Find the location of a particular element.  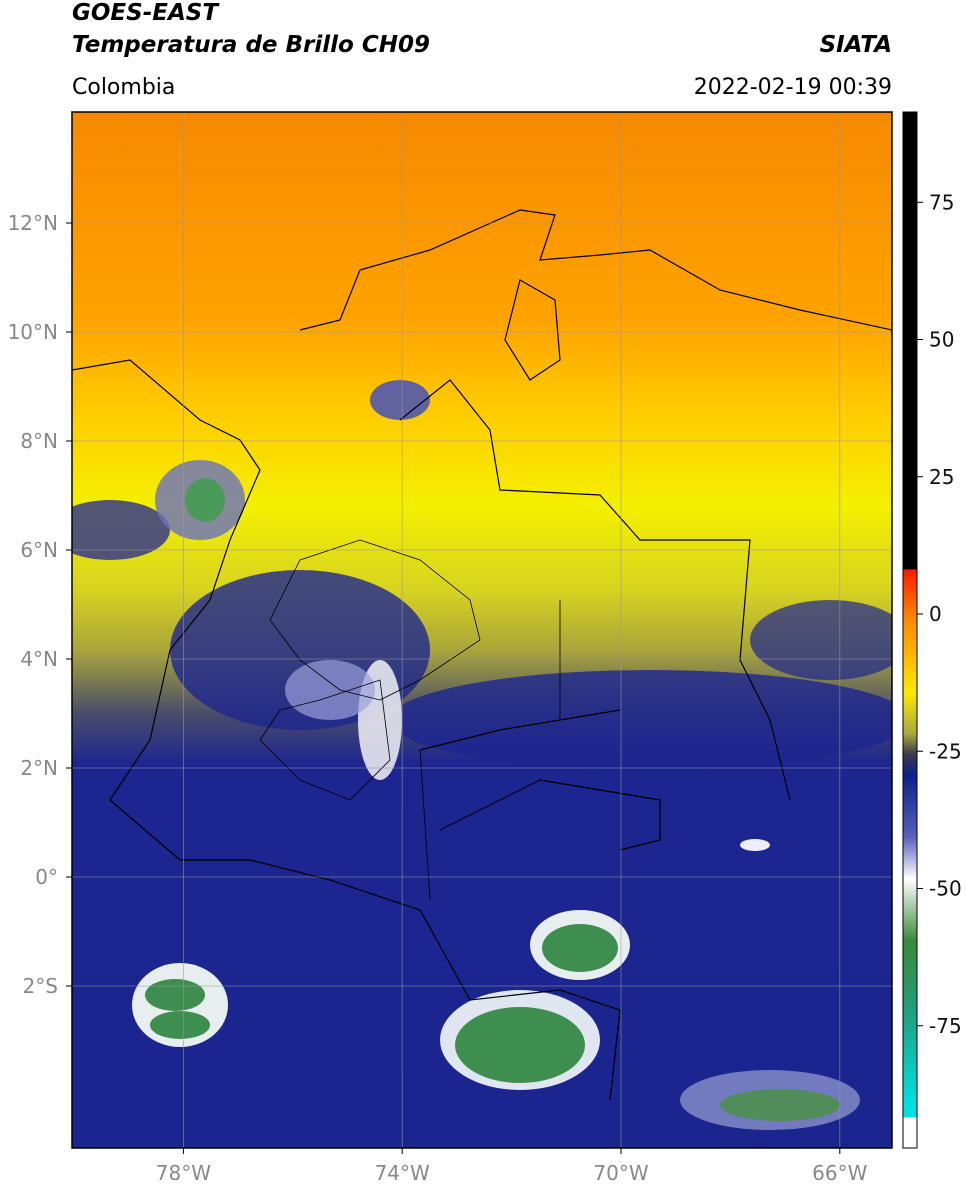

region: Colombia is located at coordinates (123, 87).